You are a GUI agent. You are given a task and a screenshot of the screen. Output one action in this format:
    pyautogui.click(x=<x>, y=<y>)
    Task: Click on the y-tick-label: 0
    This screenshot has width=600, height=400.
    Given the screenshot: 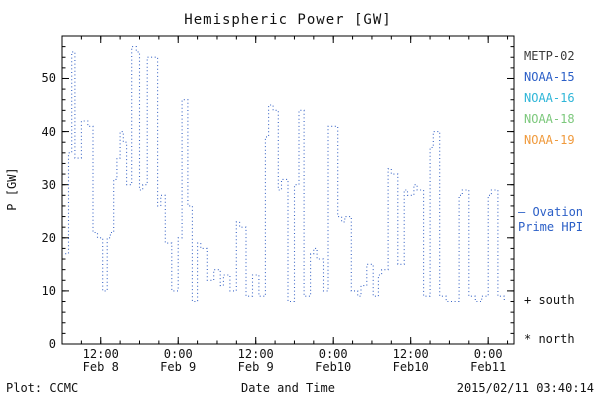 What is the action you would take?
    pyautogui.click(x=52, y=344)
    